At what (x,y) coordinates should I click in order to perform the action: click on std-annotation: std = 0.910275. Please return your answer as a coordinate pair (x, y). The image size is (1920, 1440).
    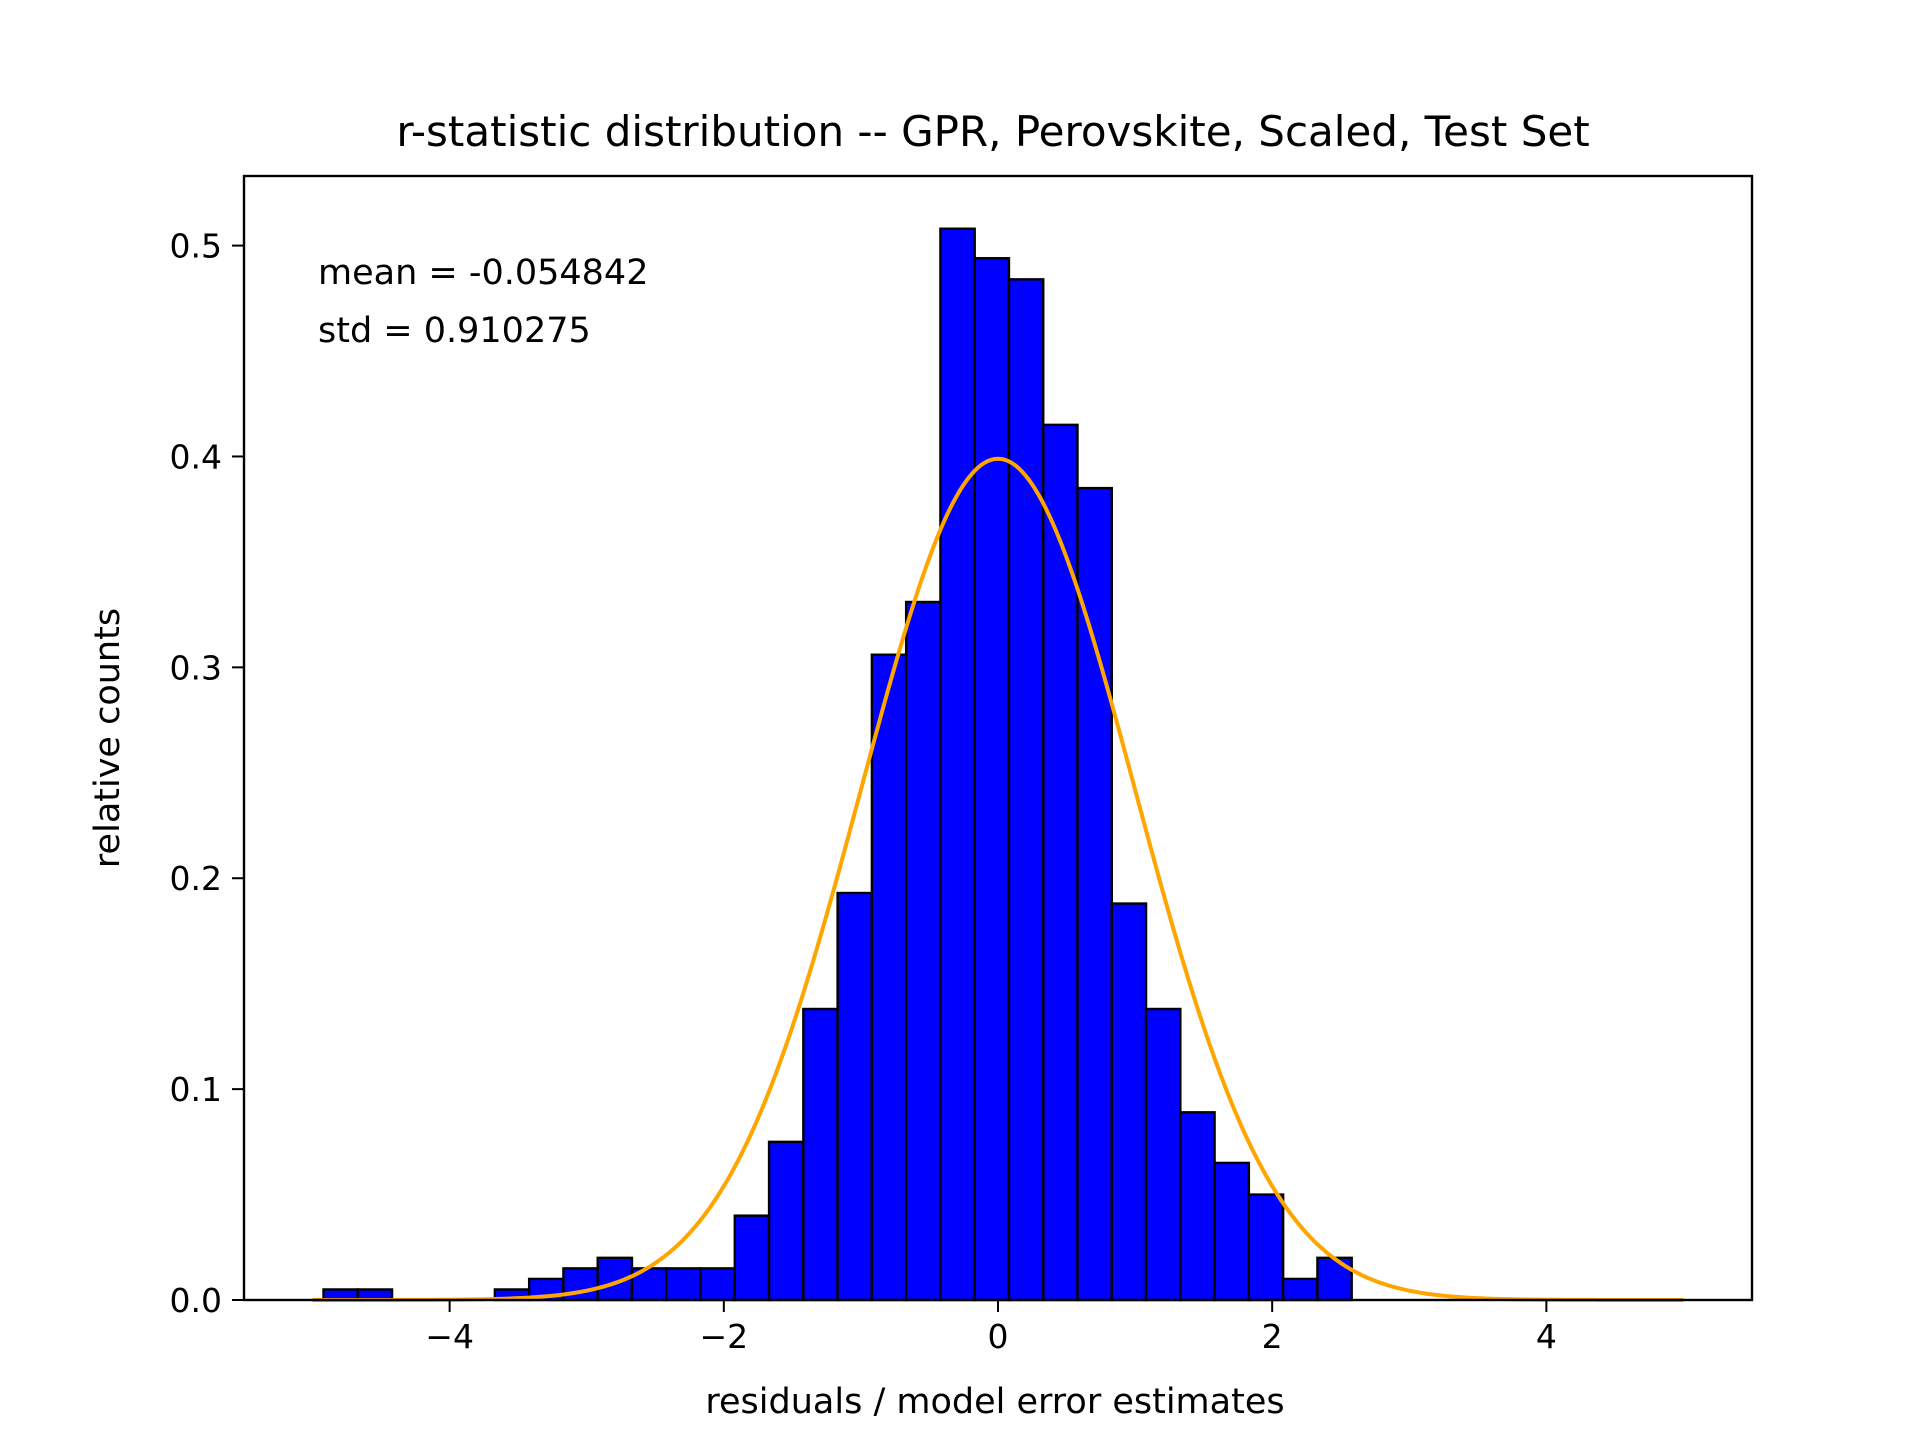
    Looking at the image, I should click on (454, 331).